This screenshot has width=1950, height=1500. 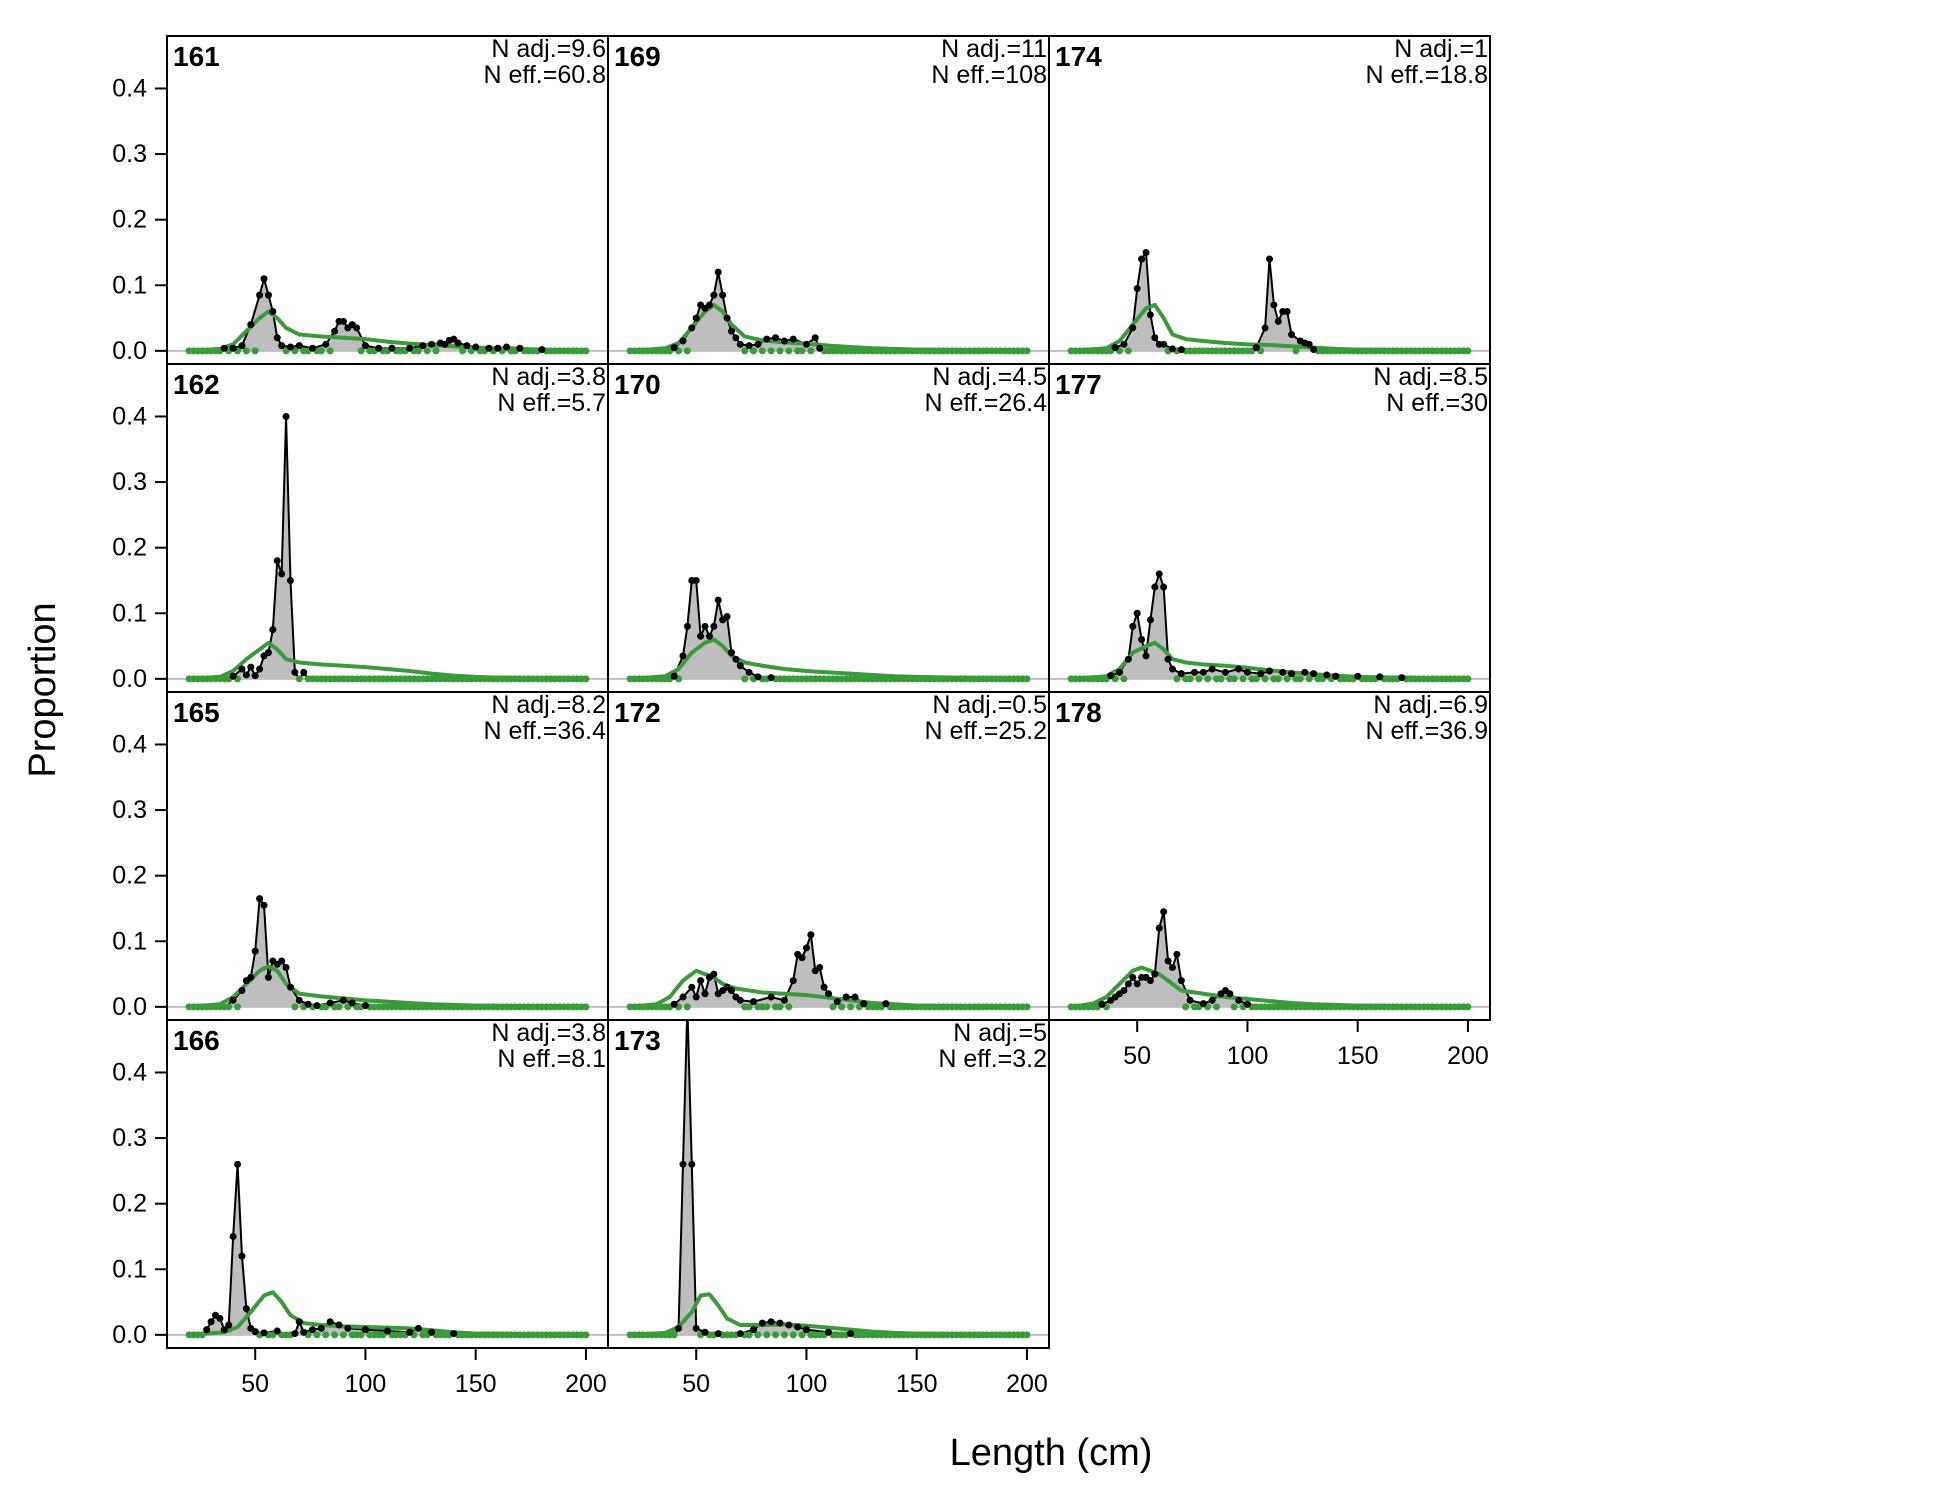 What do you see at coordinates (586, 1384) in the screenshot?
I see `x-tick-label: 200` at bounding box center [586, 1384].